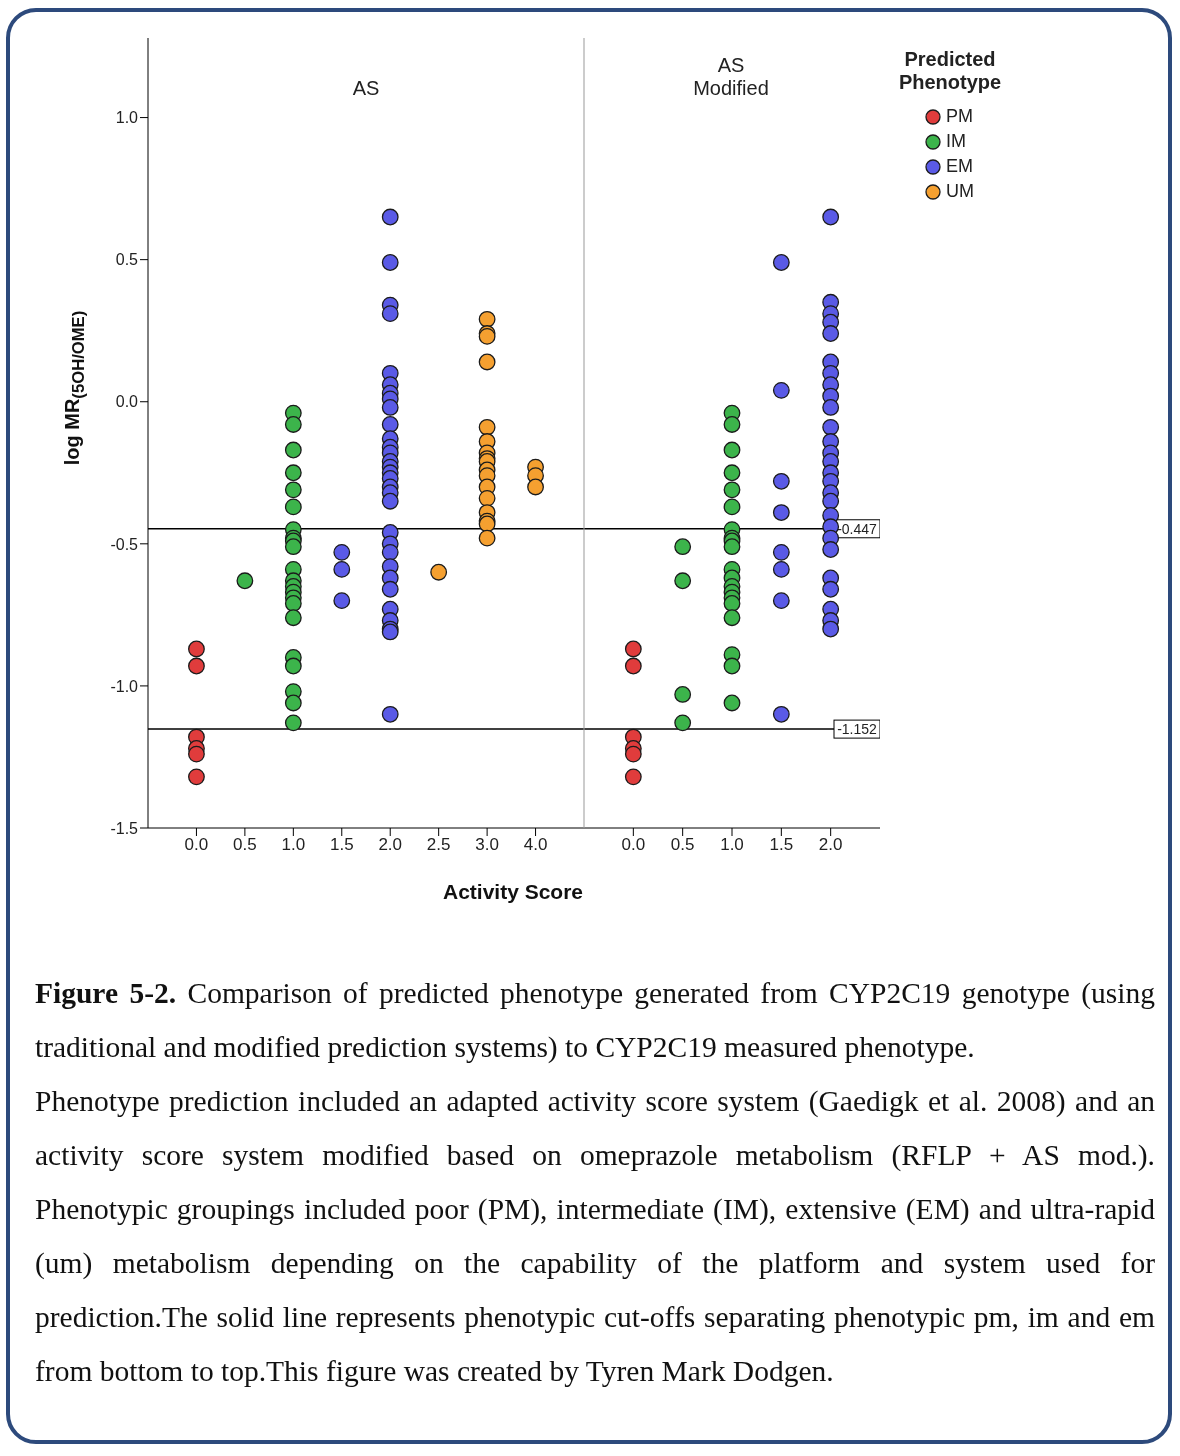 The image size is (1180, 1456). I want to click on x-tick-label: 3.0, so click(487, 845).